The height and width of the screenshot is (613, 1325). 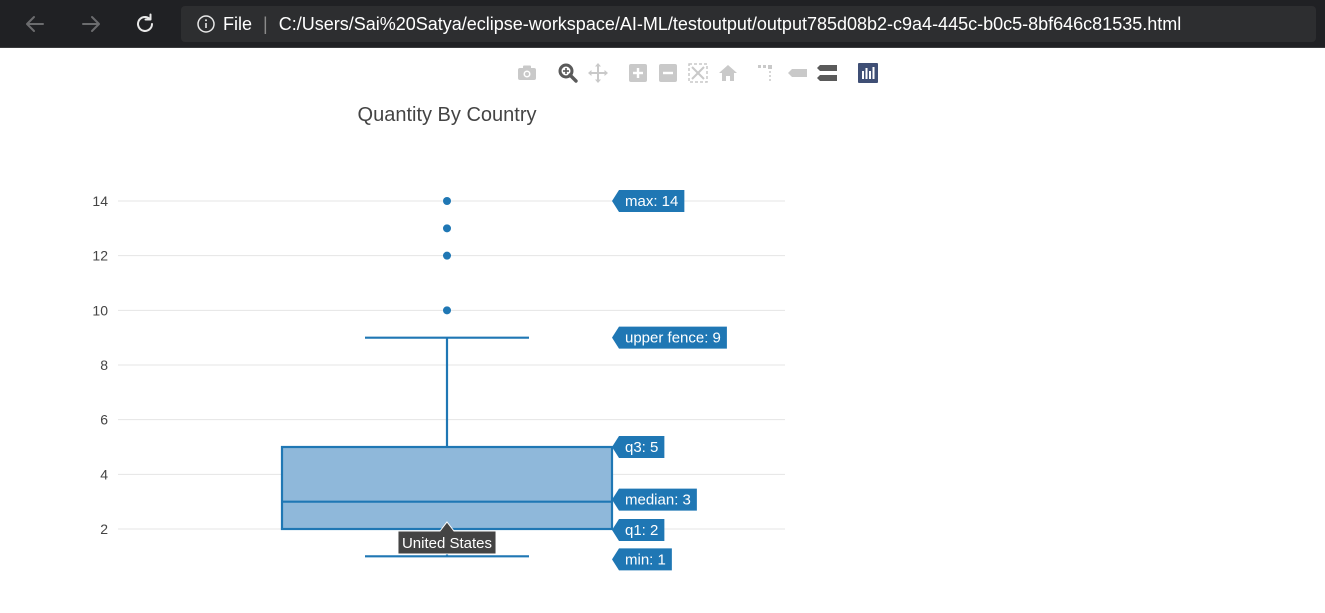 What do you see at coordinates (638, 73) in the screenshot?
I see `zoom-in-icon` at bounding box center [638, 73].